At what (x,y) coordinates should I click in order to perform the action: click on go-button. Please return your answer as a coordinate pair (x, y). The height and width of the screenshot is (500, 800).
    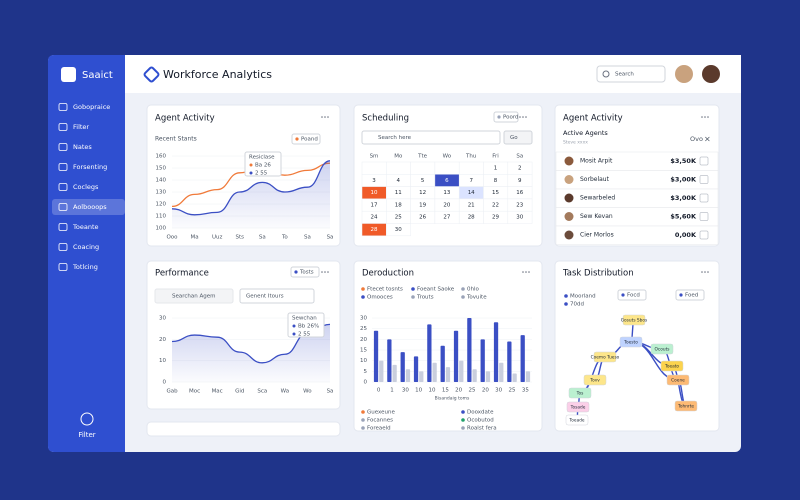
    Looking at the image, I should click on (518, 137).